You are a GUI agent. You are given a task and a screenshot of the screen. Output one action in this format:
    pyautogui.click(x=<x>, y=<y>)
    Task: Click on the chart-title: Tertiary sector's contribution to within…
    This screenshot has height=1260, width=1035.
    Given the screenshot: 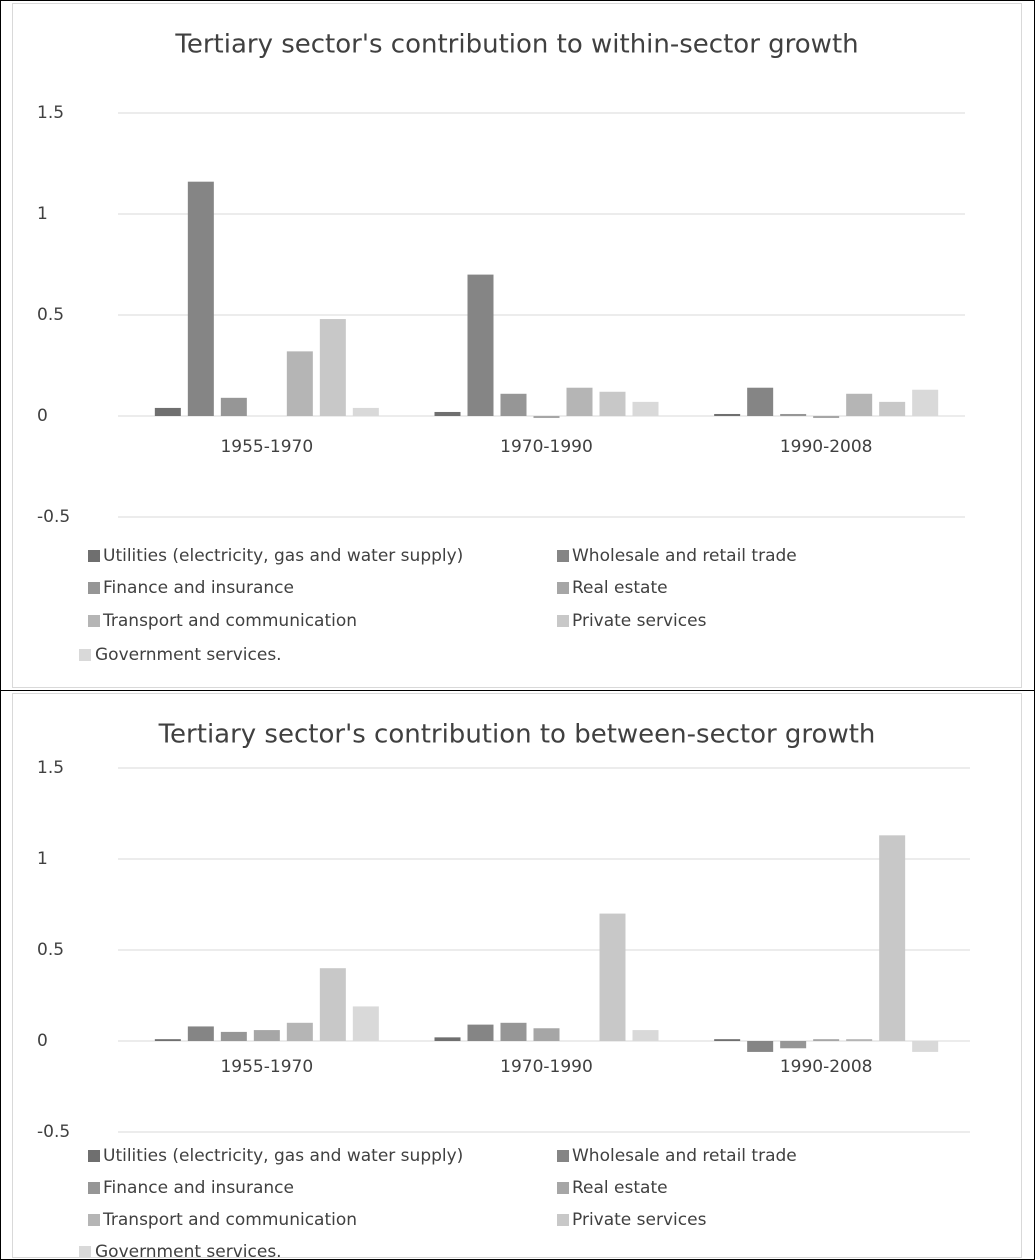 What is the action you would take?
    pyautogui.click(x=516, y=45)
    